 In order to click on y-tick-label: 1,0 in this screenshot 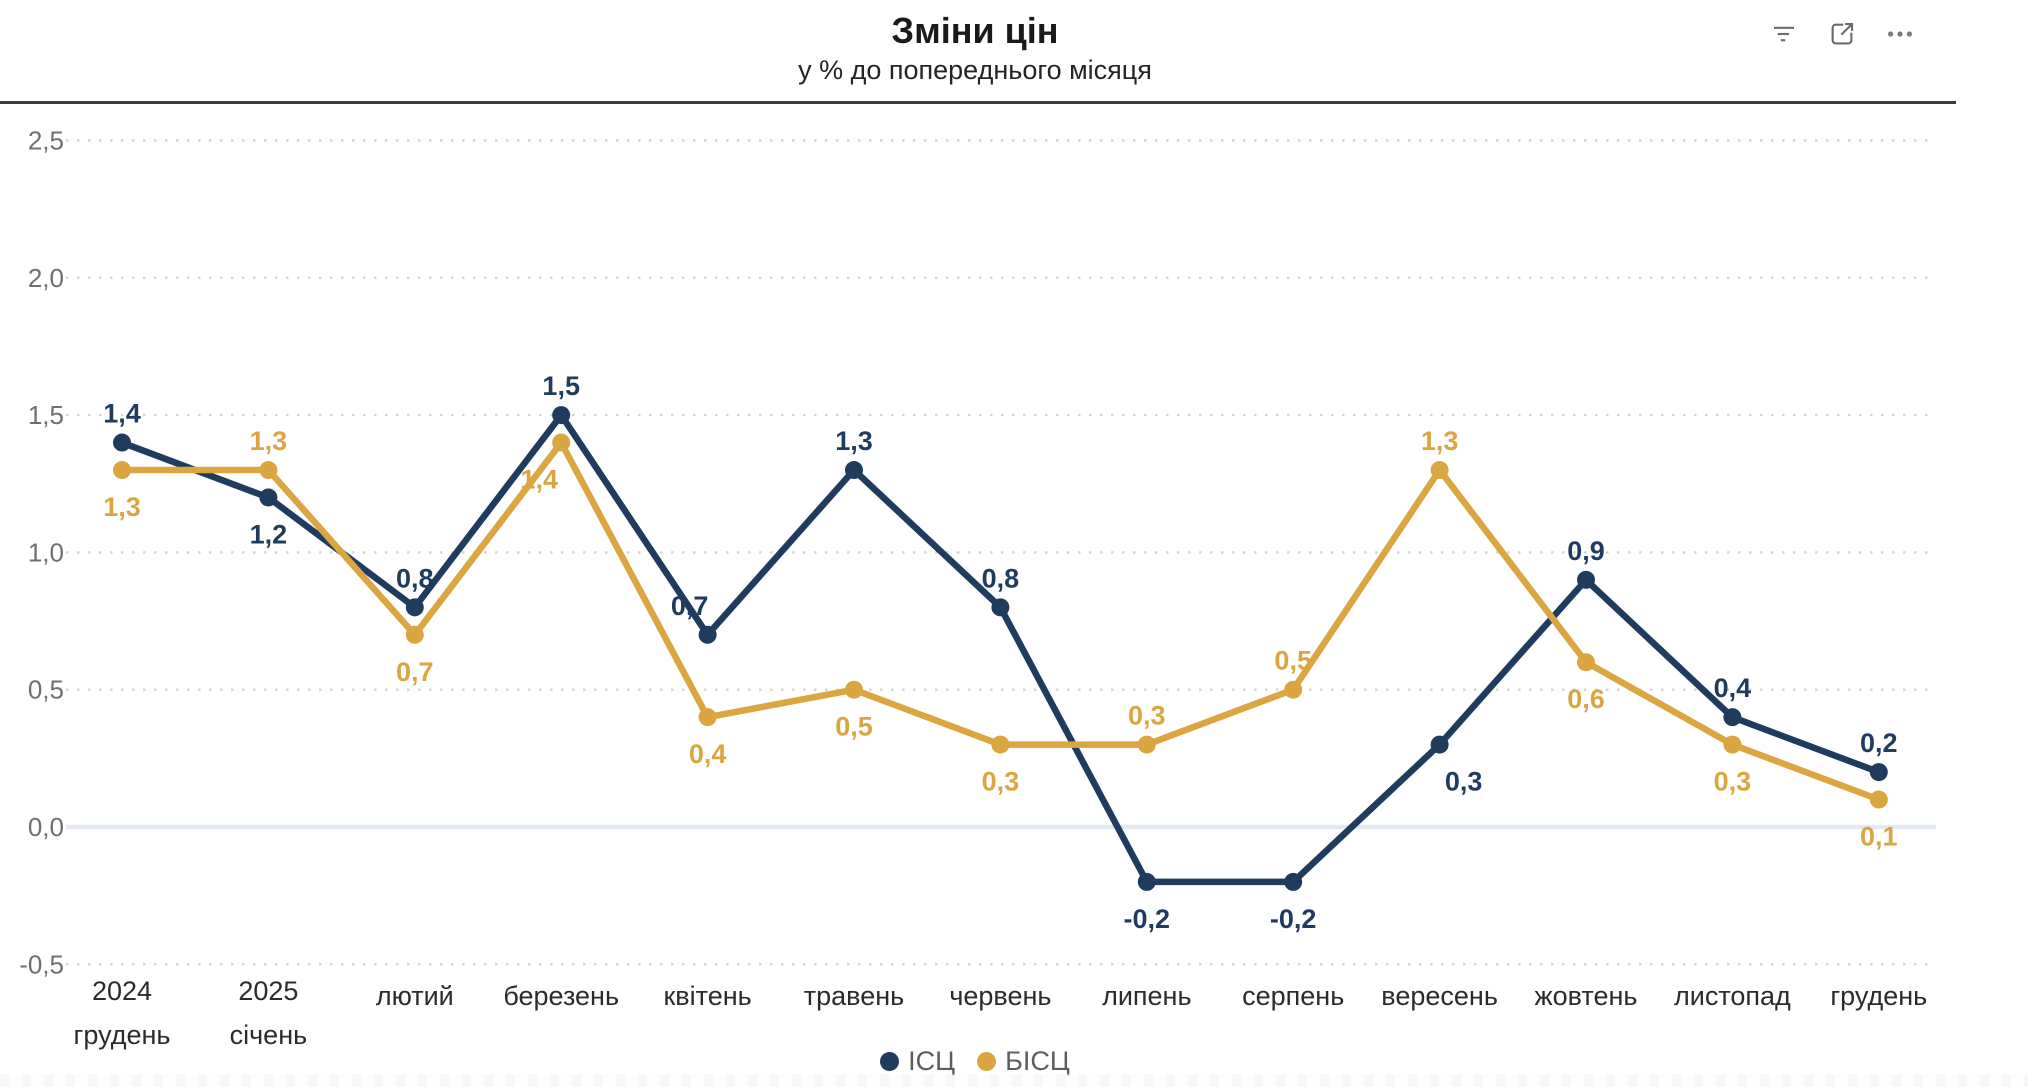, I will do `click(46, 552)`.